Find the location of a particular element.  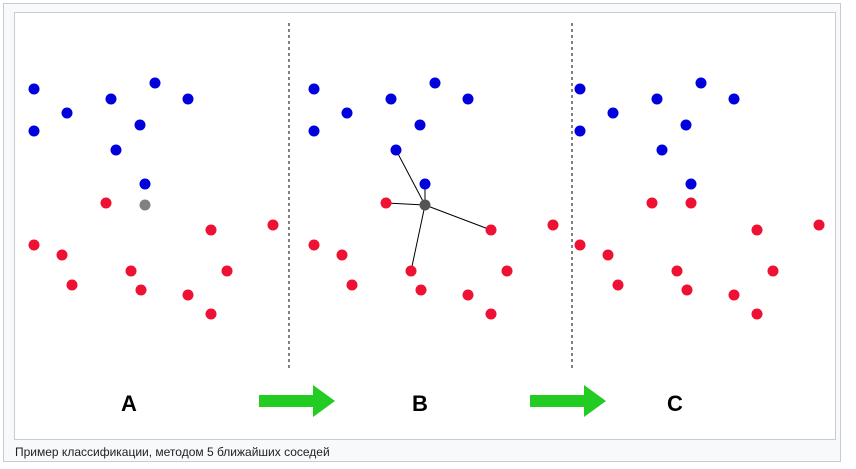

query-point-c is located at coordinates (691, 203).